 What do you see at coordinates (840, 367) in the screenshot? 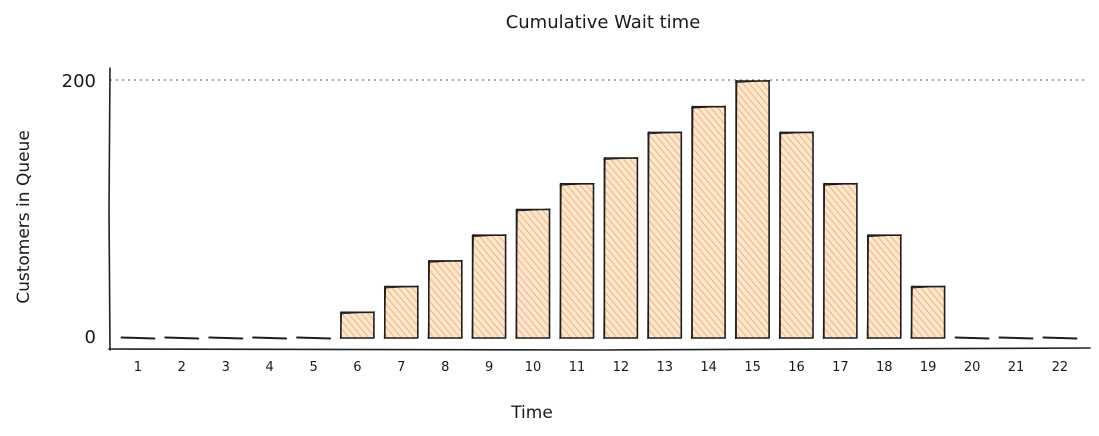
I see `x-tick-label-17: 17` at bounding box center [840, 367].